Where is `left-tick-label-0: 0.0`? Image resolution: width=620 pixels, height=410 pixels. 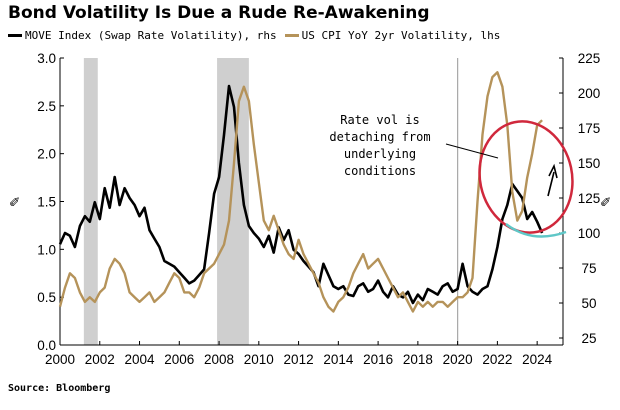 left-tick-label-0: 0.0 is located at coordinates (46, 345).